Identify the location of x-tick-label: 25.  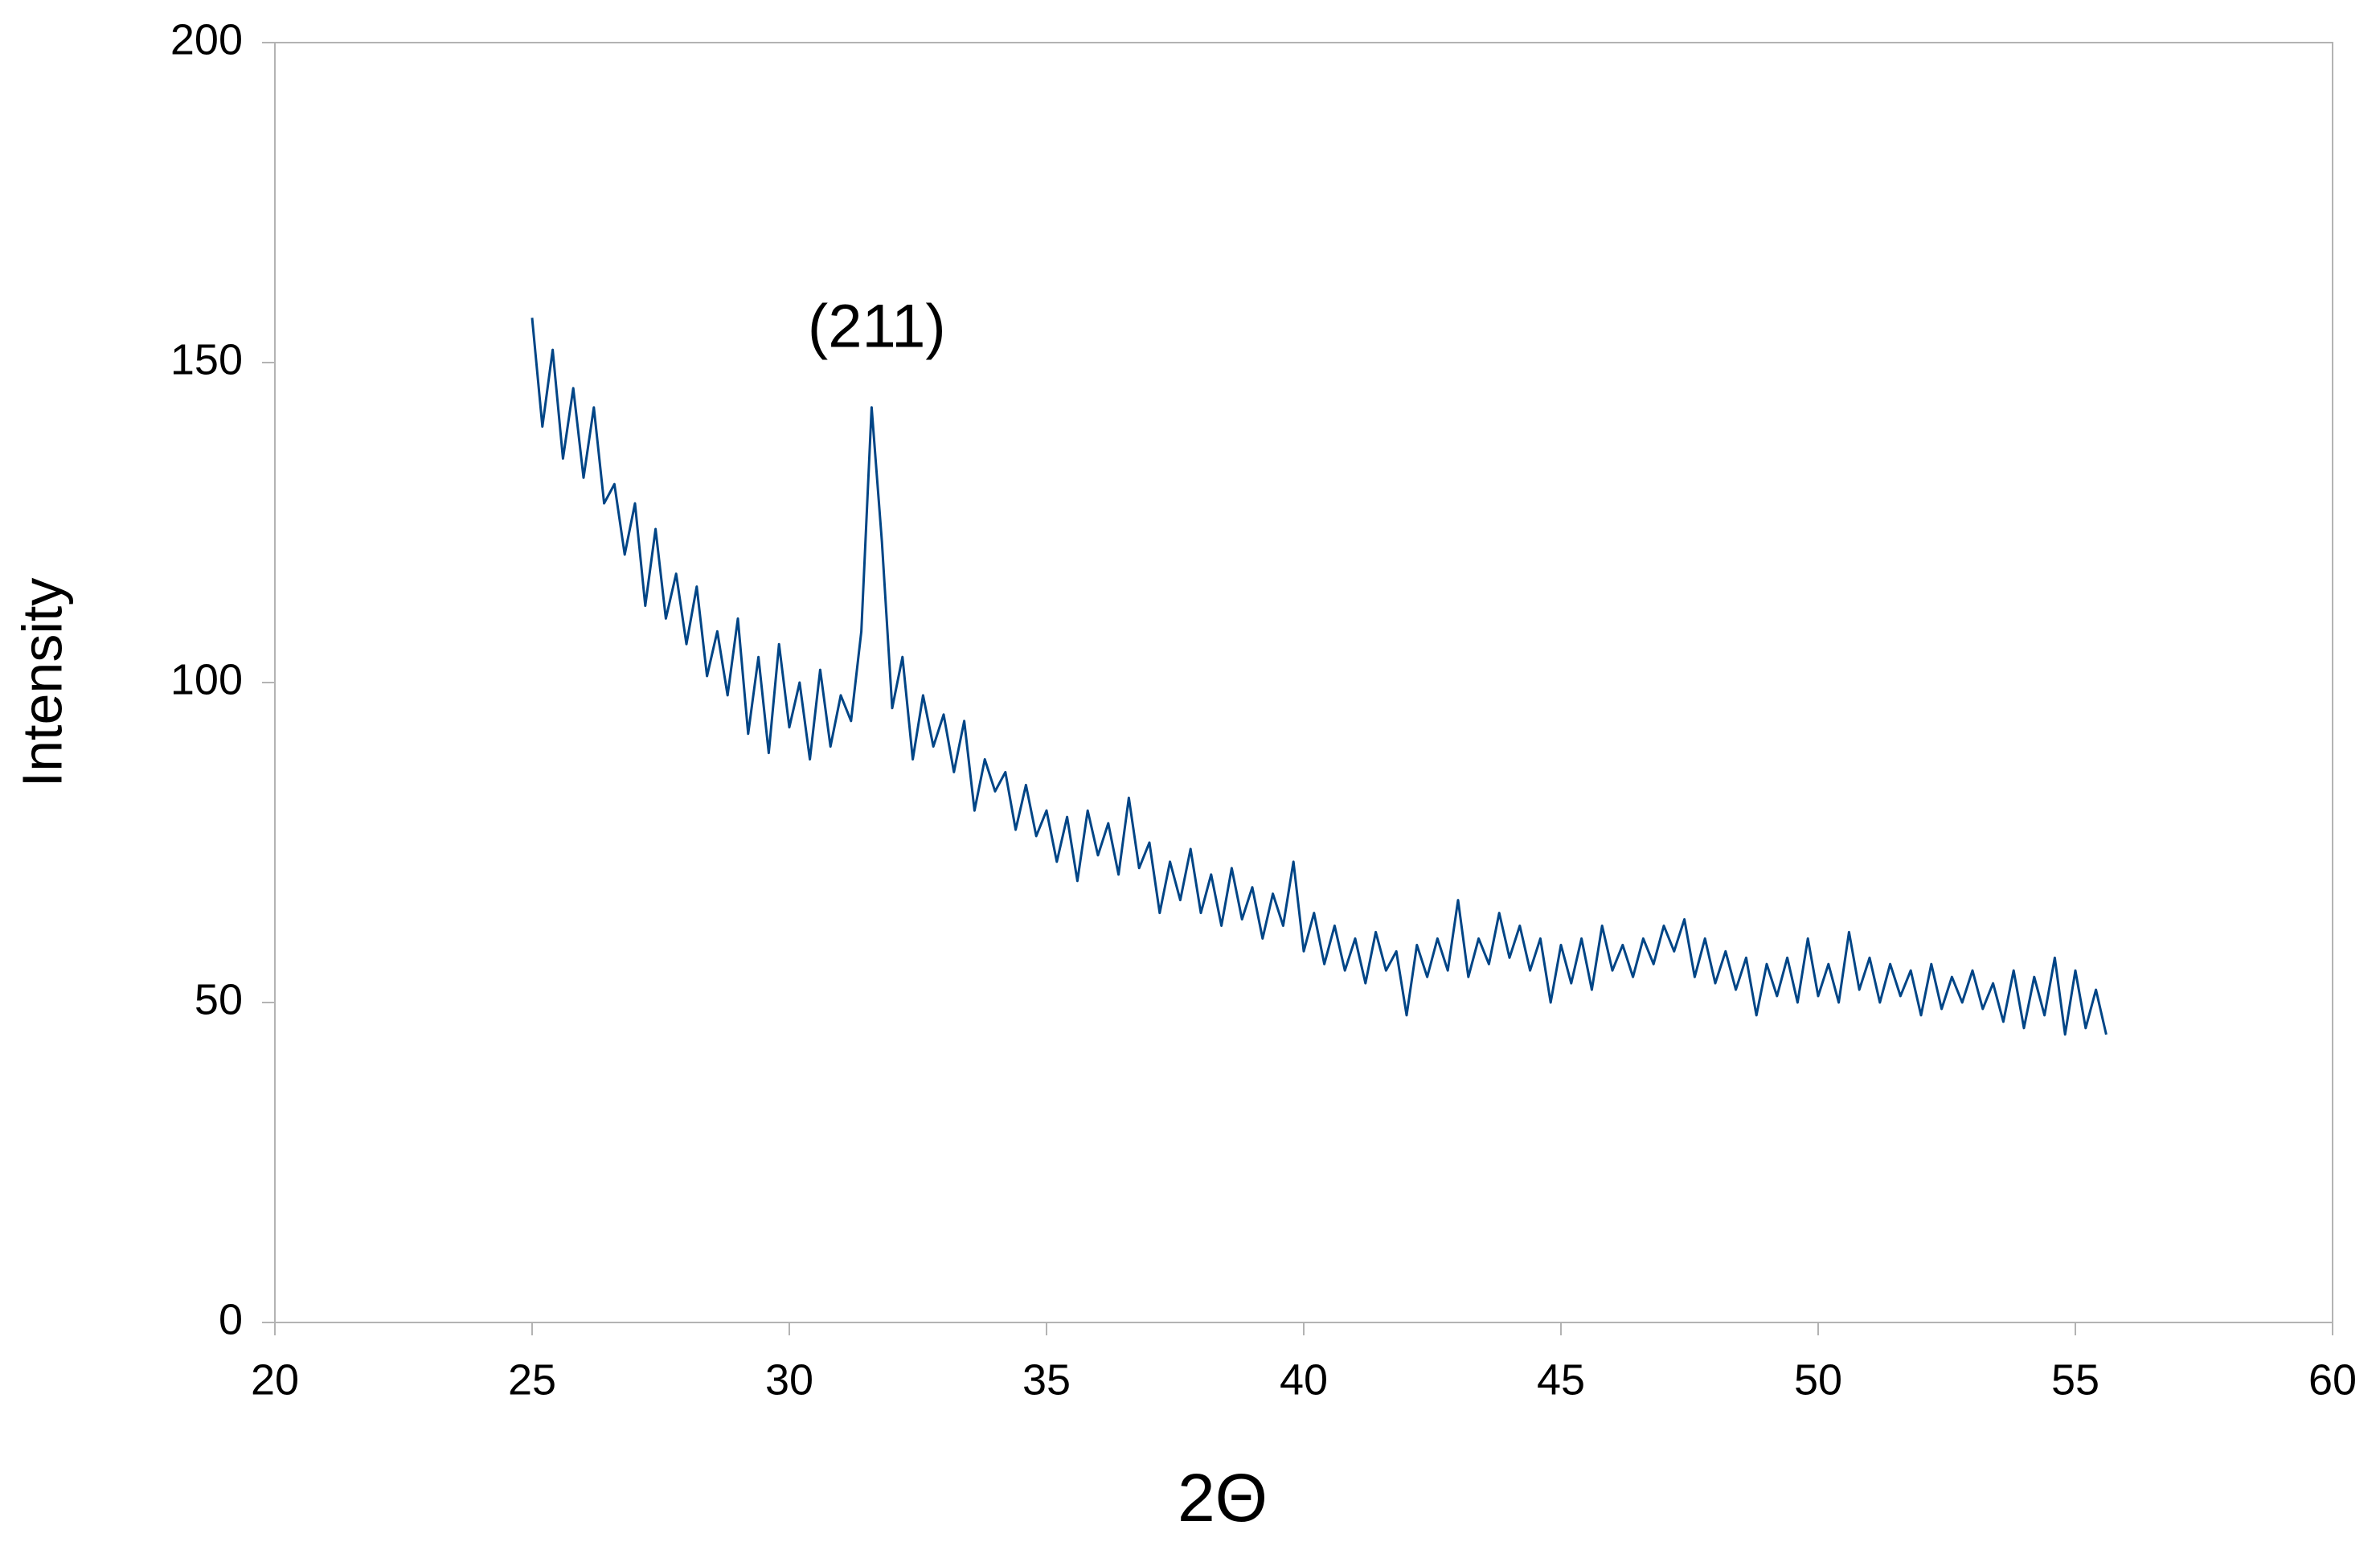
(532, 1379).